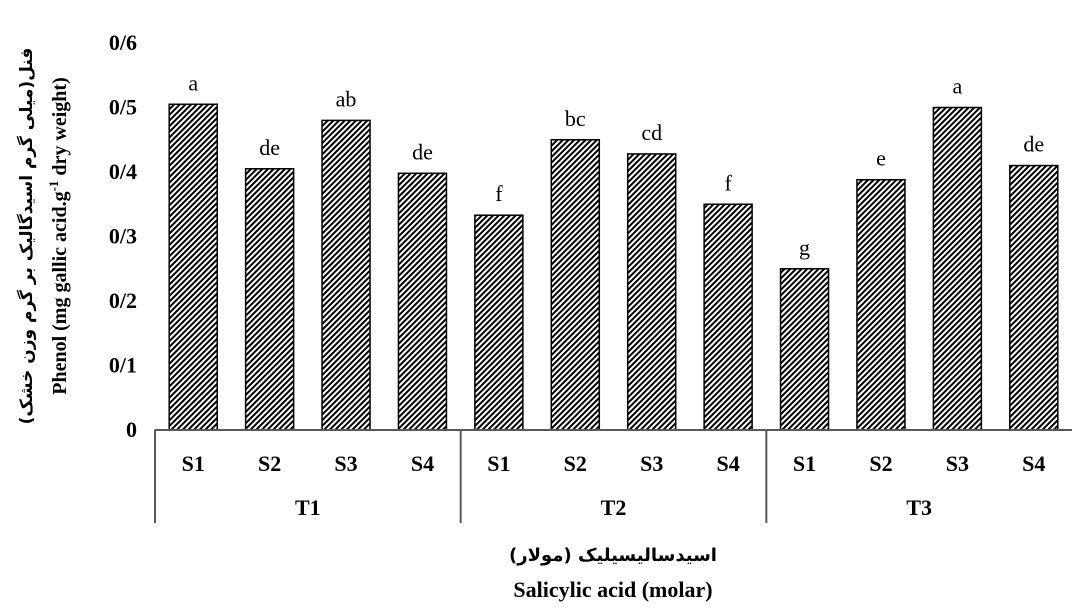 This screenshot has width=1072, height=611. I want to click on y-axis-label-persian: فنل(میلی گرم اسیدگالیک بر گرم وزن خشک), so click(26, 236).